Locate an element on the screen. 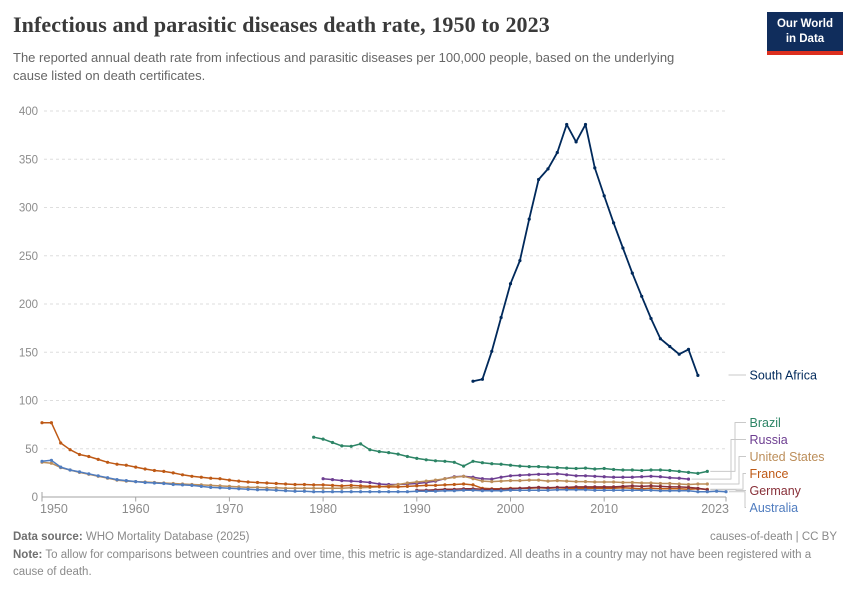 The width and height of the screenshot is (850, 600). entity-label-france: France is located at coordinates (769, 474).